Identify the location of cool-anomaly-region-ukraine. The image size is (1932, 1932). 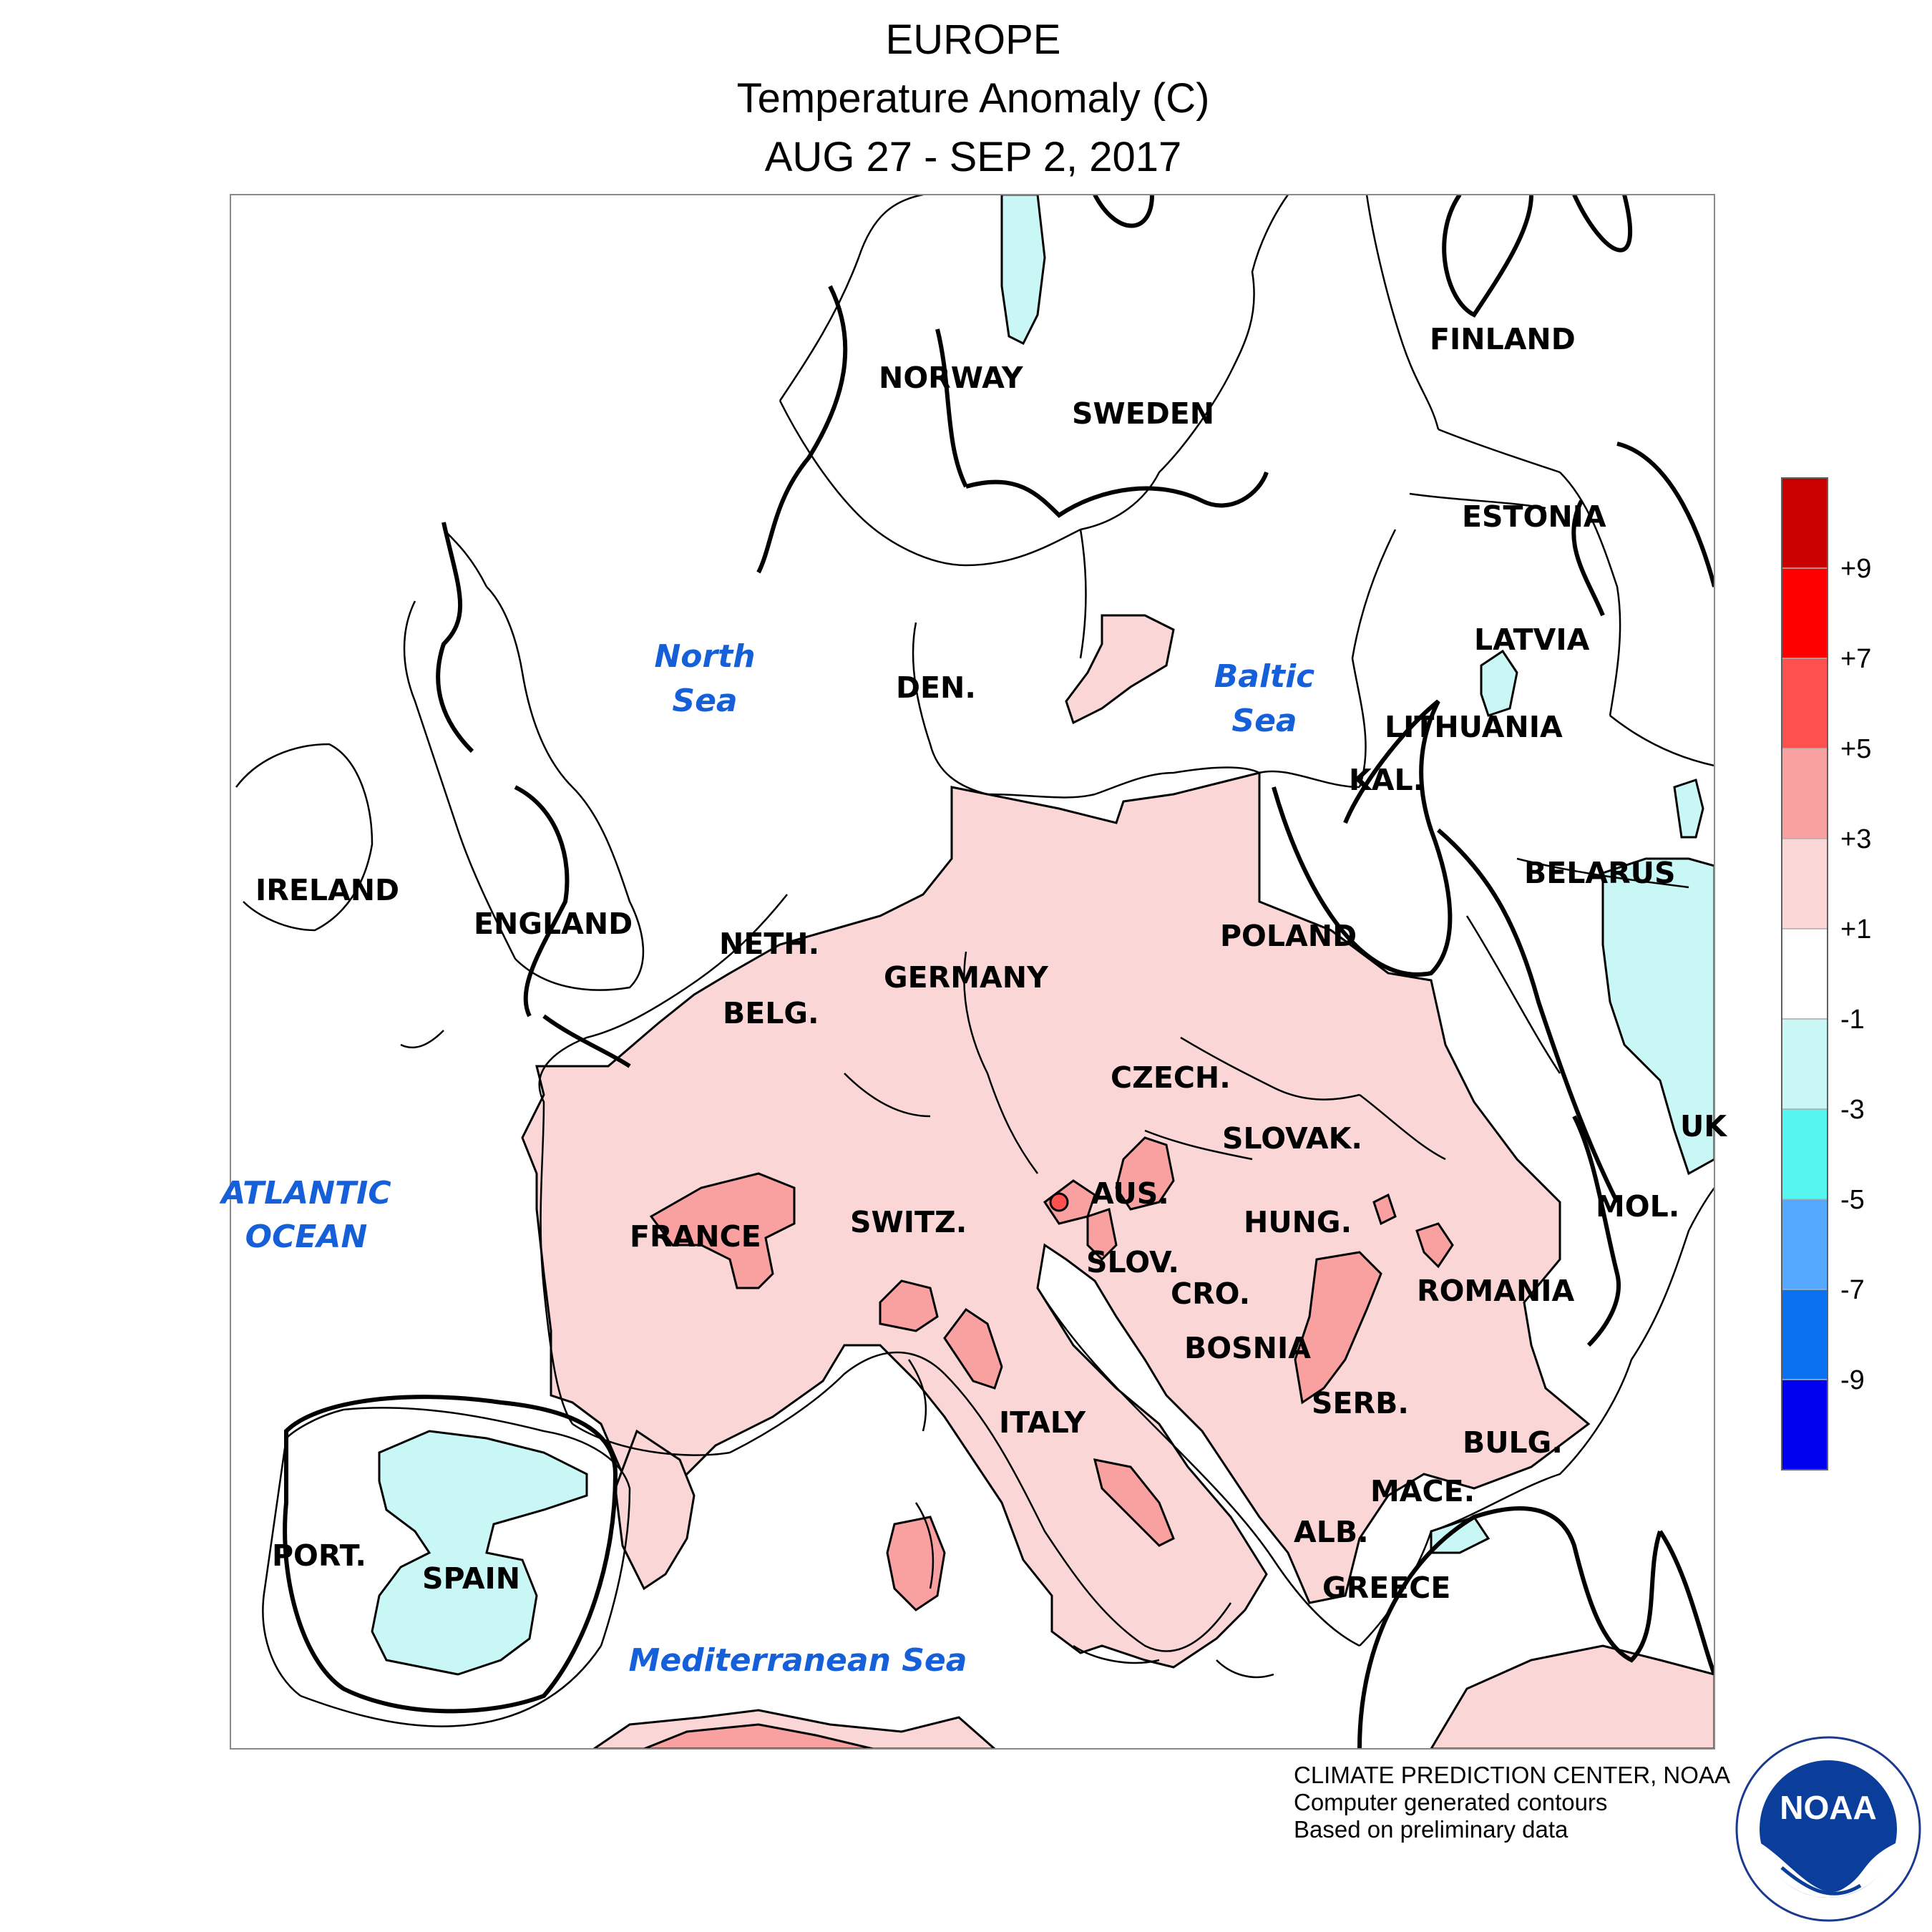
(1657, 1017).